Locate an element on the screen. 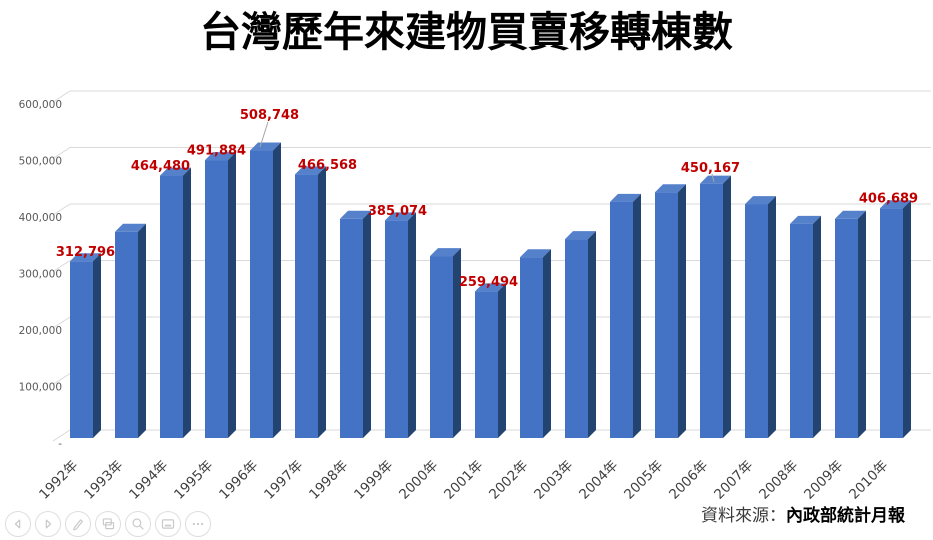 This screenshot has height=540, width=933. bar-2009年 is located at coordinates (846, 328).